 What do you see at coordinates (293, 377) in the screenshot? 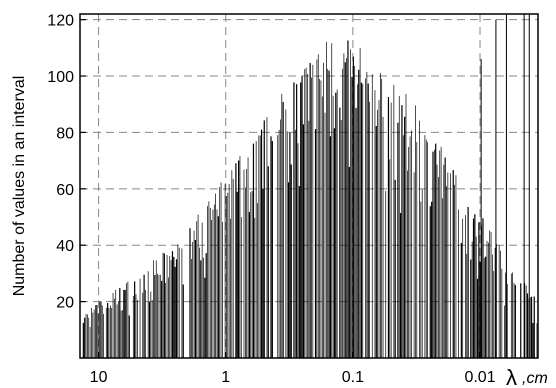
I see `x-tick-labels: 10 1 0.1 0.01` at bounding box center [293, 377].